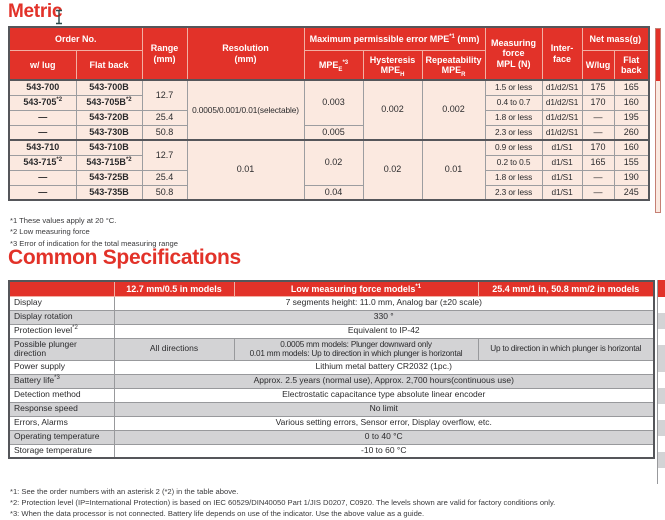 The height and width of the screenshot is (520, 665). I want to click on mass-lug-cell: 175, so click(598, 87).